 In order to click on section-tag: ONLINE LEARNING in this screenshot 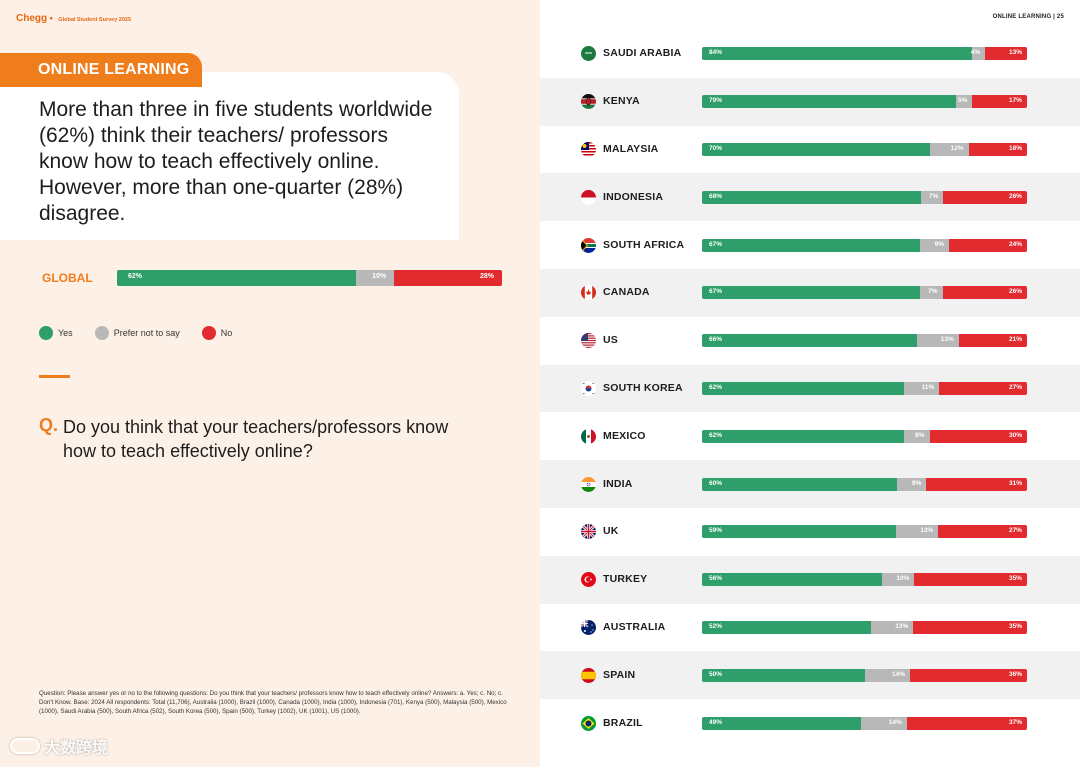, I will do `click(101, 70)`.